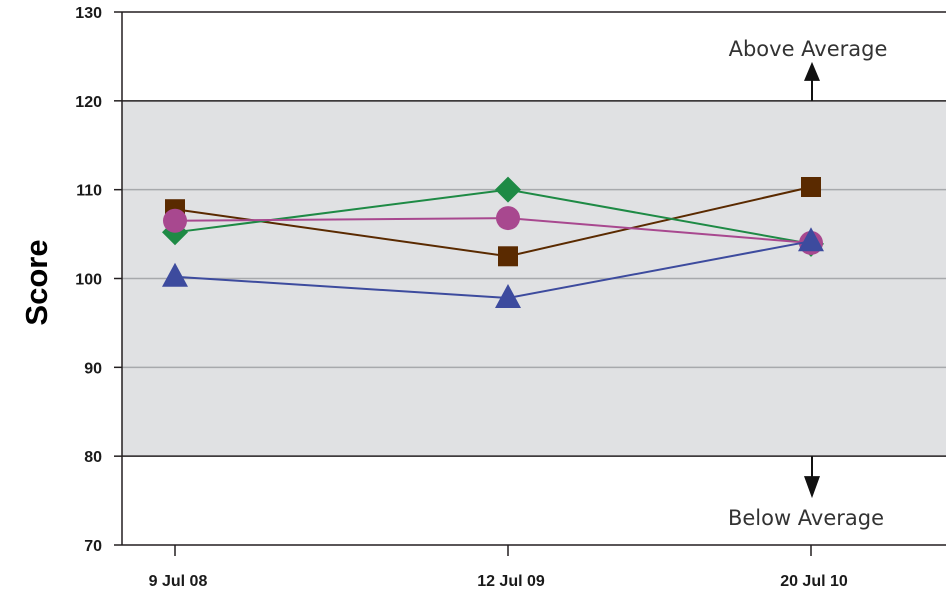 Image resolution: width=951 pixels, height=590 pixels. What do you see at coordinates (93, 546) in the screenshot?
I see `y-tick-label: 70` at bounding box center [93, 546].